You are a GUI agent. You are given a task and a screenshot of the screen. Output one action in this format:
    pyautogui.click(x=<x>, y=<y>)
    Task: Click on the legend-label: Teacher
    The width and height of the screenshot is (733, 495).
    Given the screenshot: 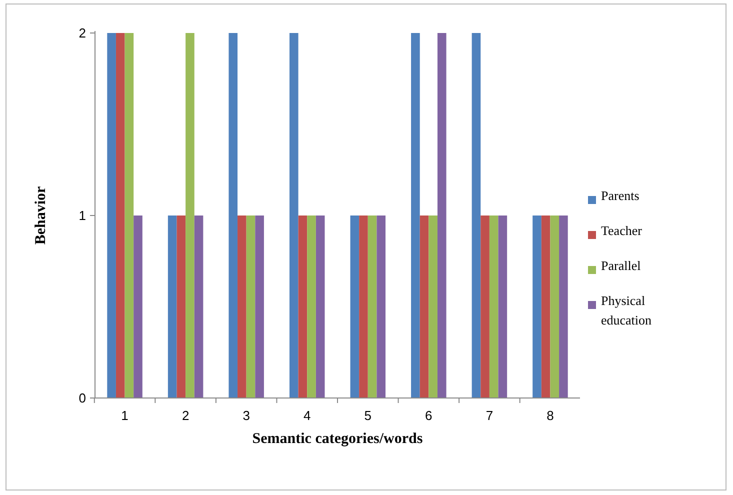 What is the action you would take?
    pyautogui.click(x=622, y=230)
    